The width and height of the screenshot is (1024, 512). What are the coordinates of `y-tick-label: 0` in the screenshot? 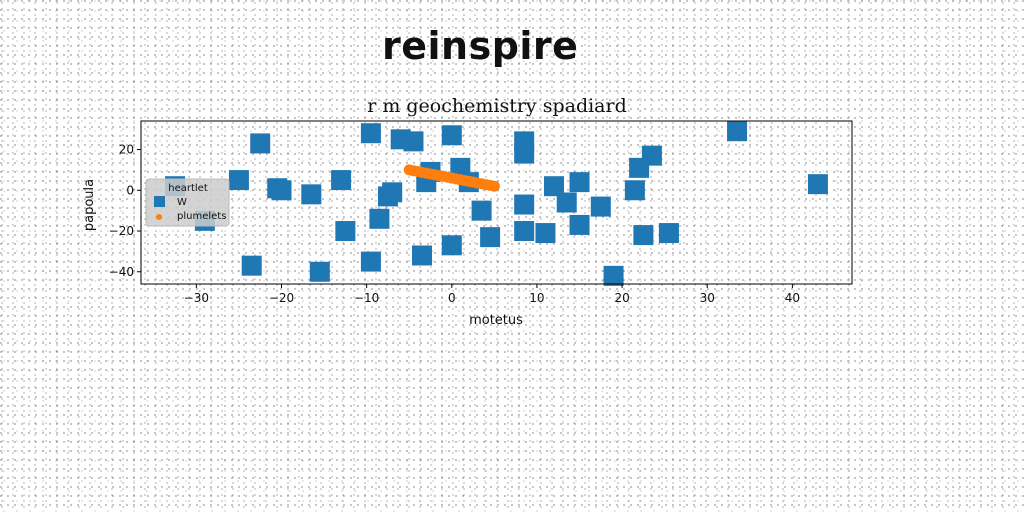 It's located at (130, 190).